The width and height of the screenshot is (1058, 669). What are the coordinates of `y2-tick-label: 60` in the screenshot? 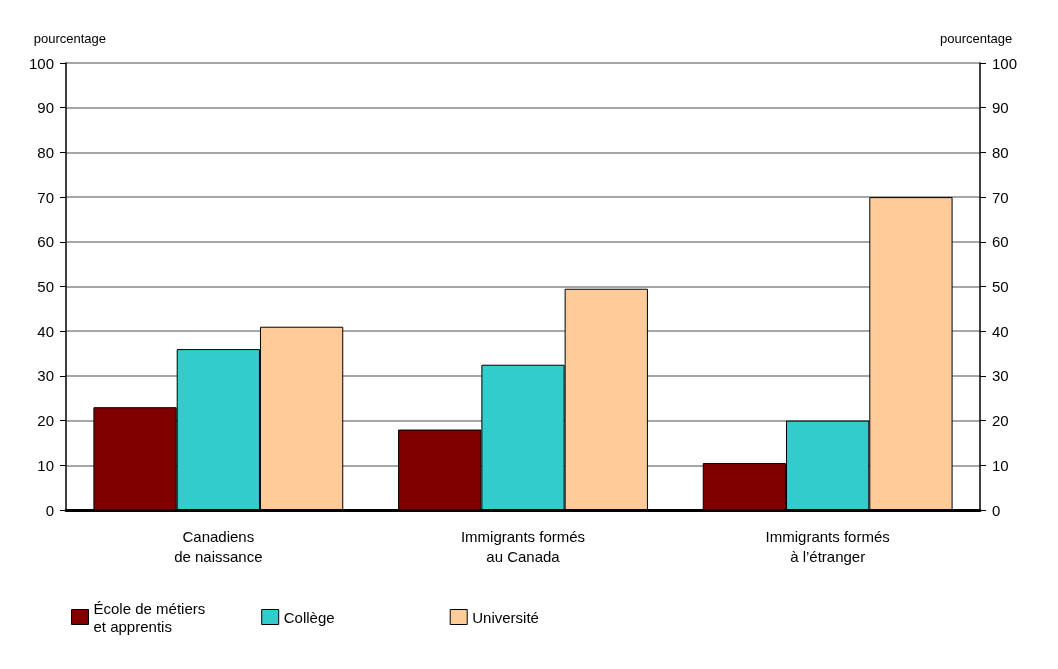 It's located at (1000, 242).